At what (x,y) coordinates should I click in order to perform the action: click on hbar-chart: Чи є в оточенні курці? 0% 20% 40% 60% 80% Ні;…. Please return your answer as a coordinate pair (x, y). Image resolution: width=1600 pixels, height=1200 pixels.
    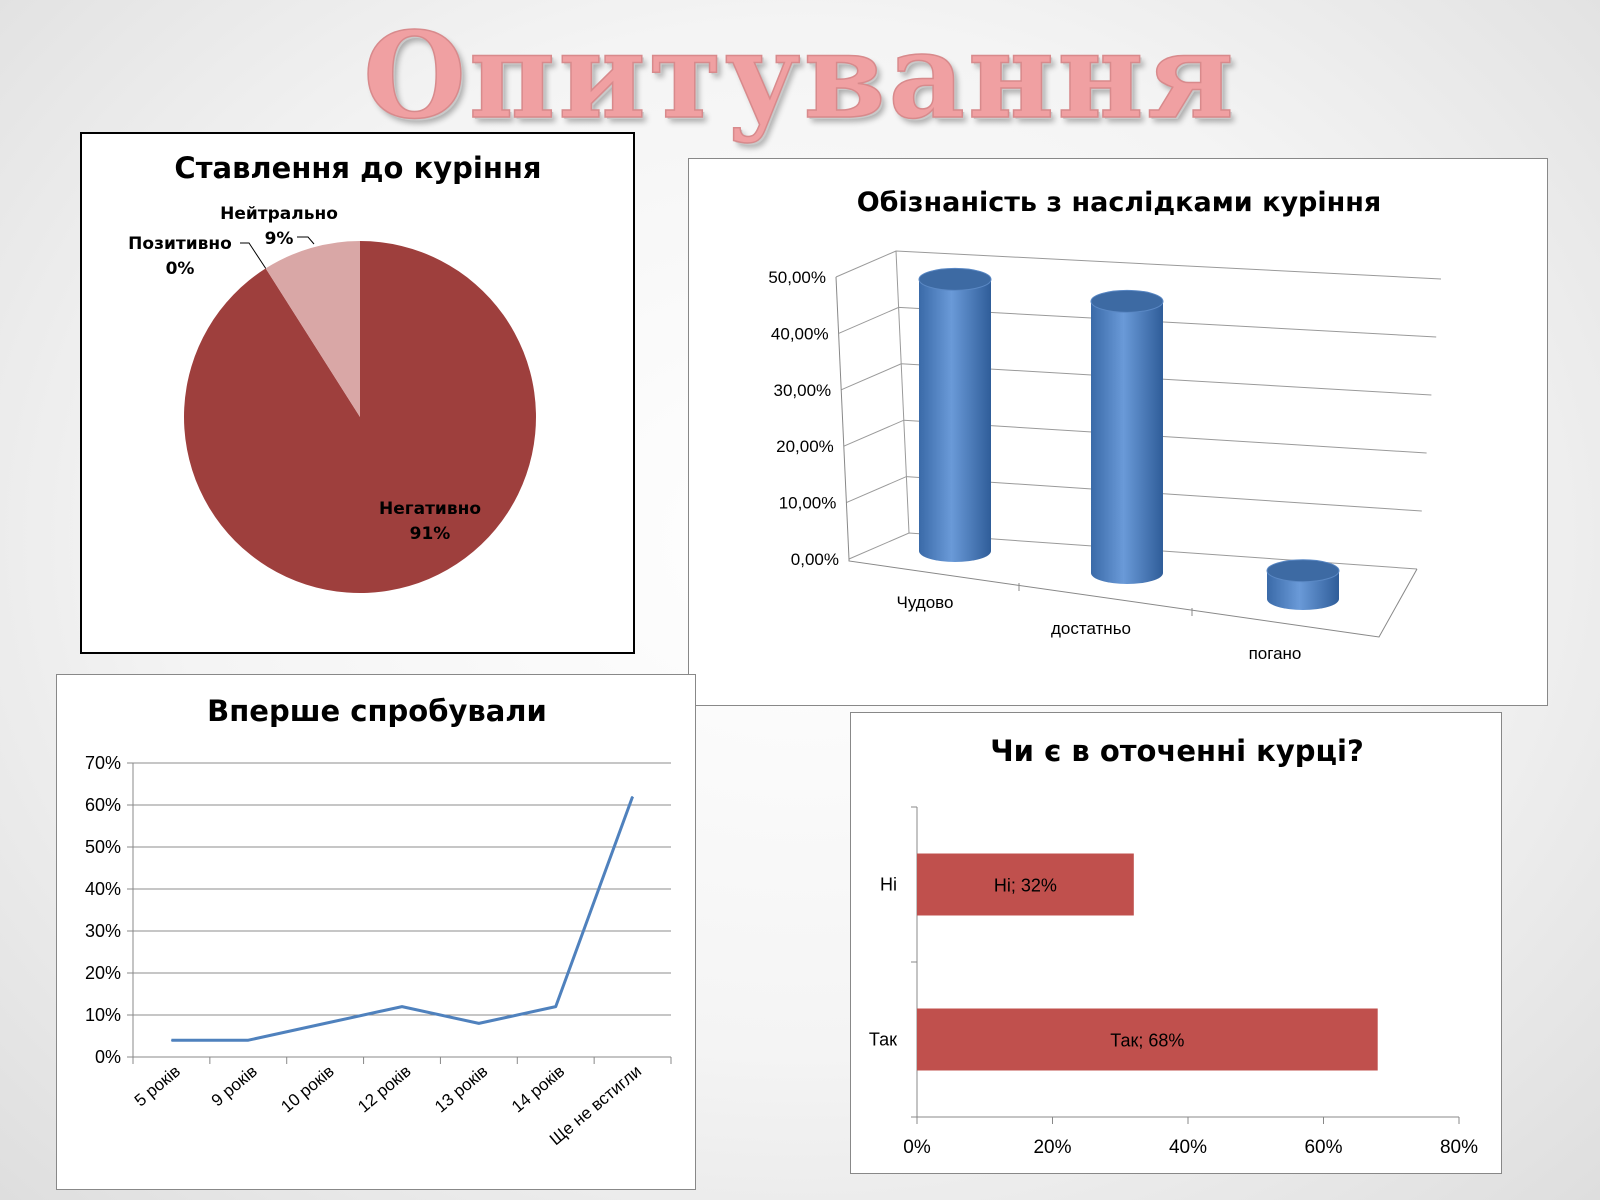
    Looking at the image, I should click on (1173, 946).